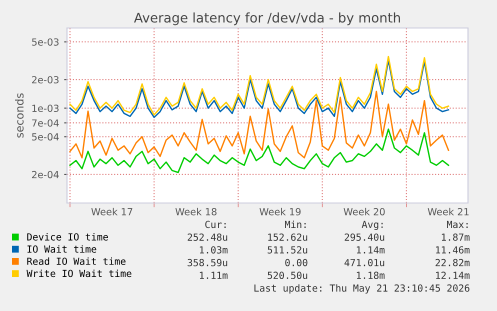 This screenshot has width=497, height=311. What do you see at coordinates (448, 212) in the screenshot?
I see `x-tick-label: Week 21` at bounding box center [448, 212].